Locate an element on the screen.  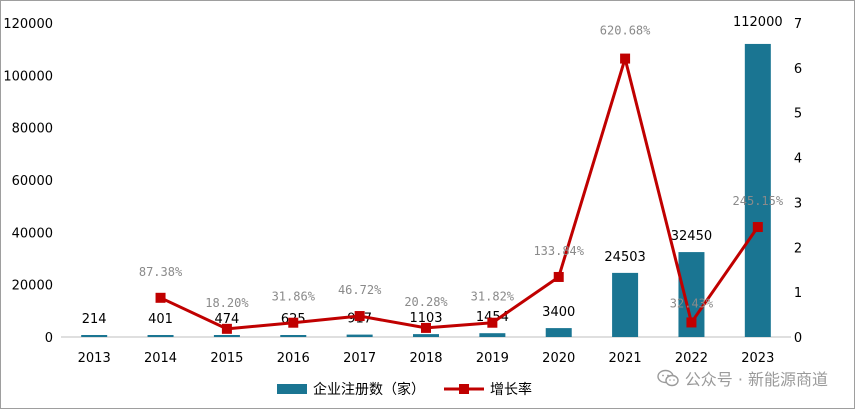
y-right-tick-label: 5 is located at coordinates (798, 114).